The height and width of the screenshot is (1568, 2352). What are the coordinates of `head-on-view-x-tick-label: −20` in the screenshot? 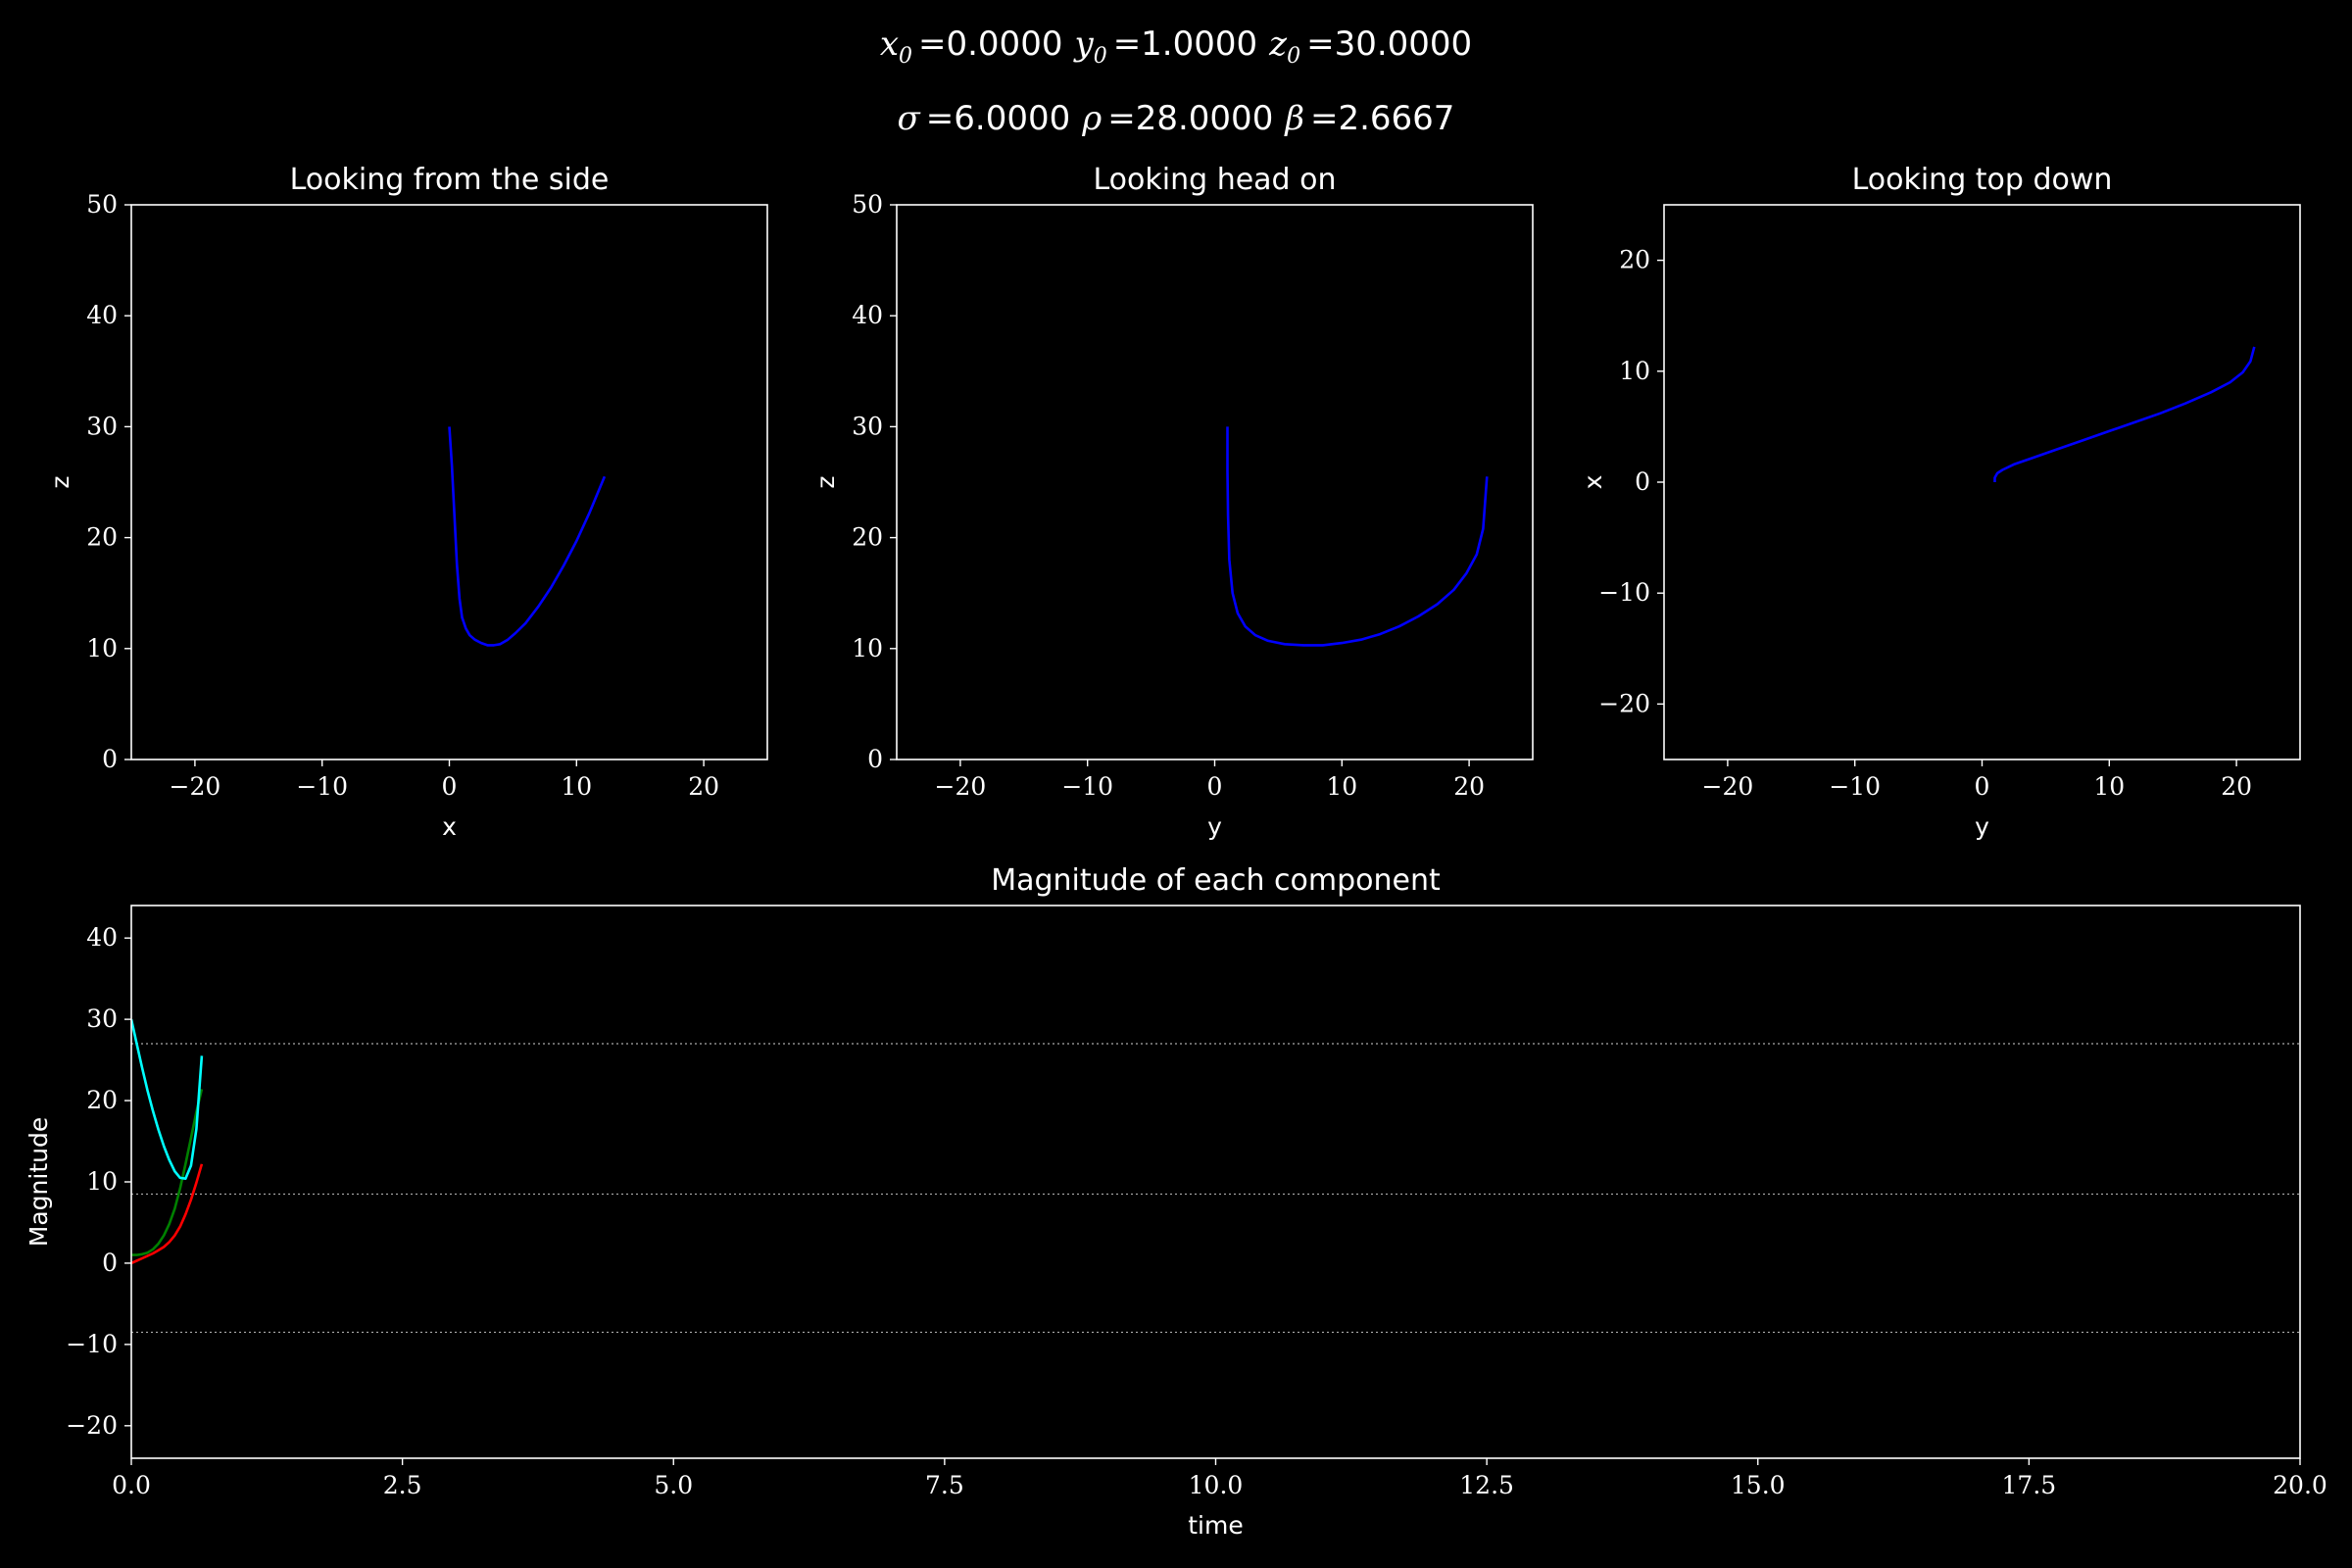 It's located at (961, 786).